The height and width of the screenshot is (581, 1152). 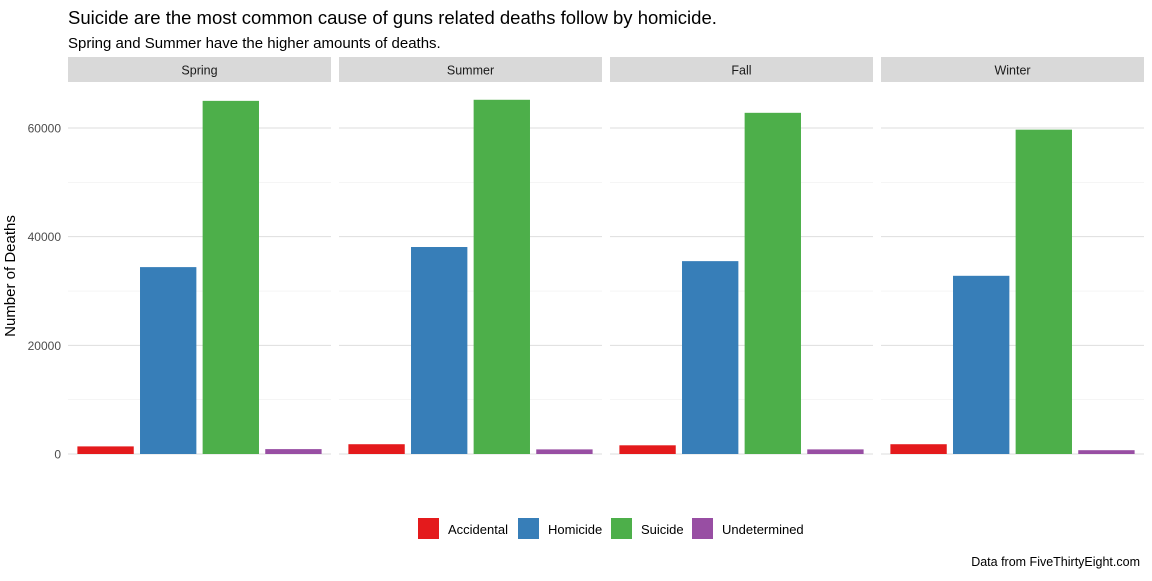 What do you see at coordinates (376, 449) in the screenshot?
I see `bar-accidental-summer` at bounding box center [376, 449].